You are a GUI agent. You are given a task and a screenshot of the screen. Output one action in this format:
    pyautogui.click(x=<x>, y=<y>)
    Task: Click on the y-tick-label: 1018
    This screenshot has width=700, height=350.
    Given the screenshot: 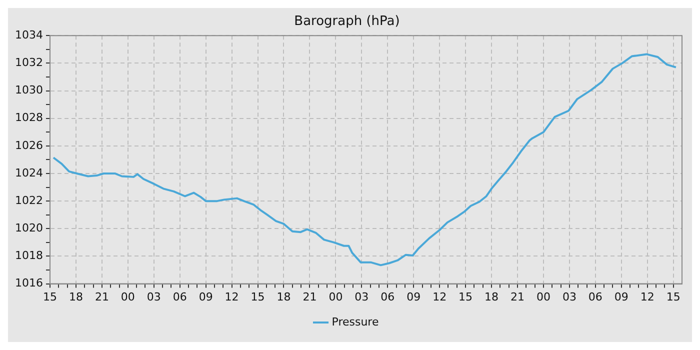 What is the action you would take?
    pyautogui.click(x=28, y=255)
    